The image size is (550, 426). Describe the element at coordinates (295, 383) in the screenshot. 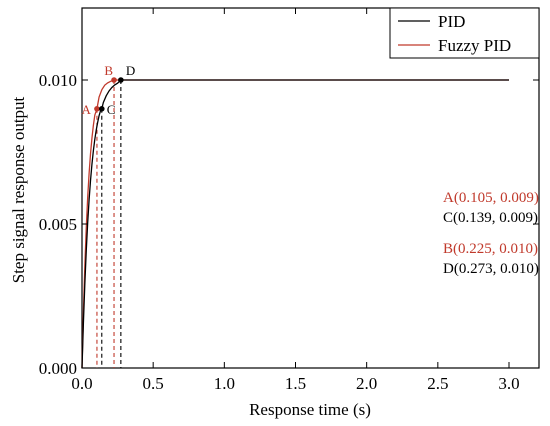

I see `x-tick-label: 1.5` at that location.